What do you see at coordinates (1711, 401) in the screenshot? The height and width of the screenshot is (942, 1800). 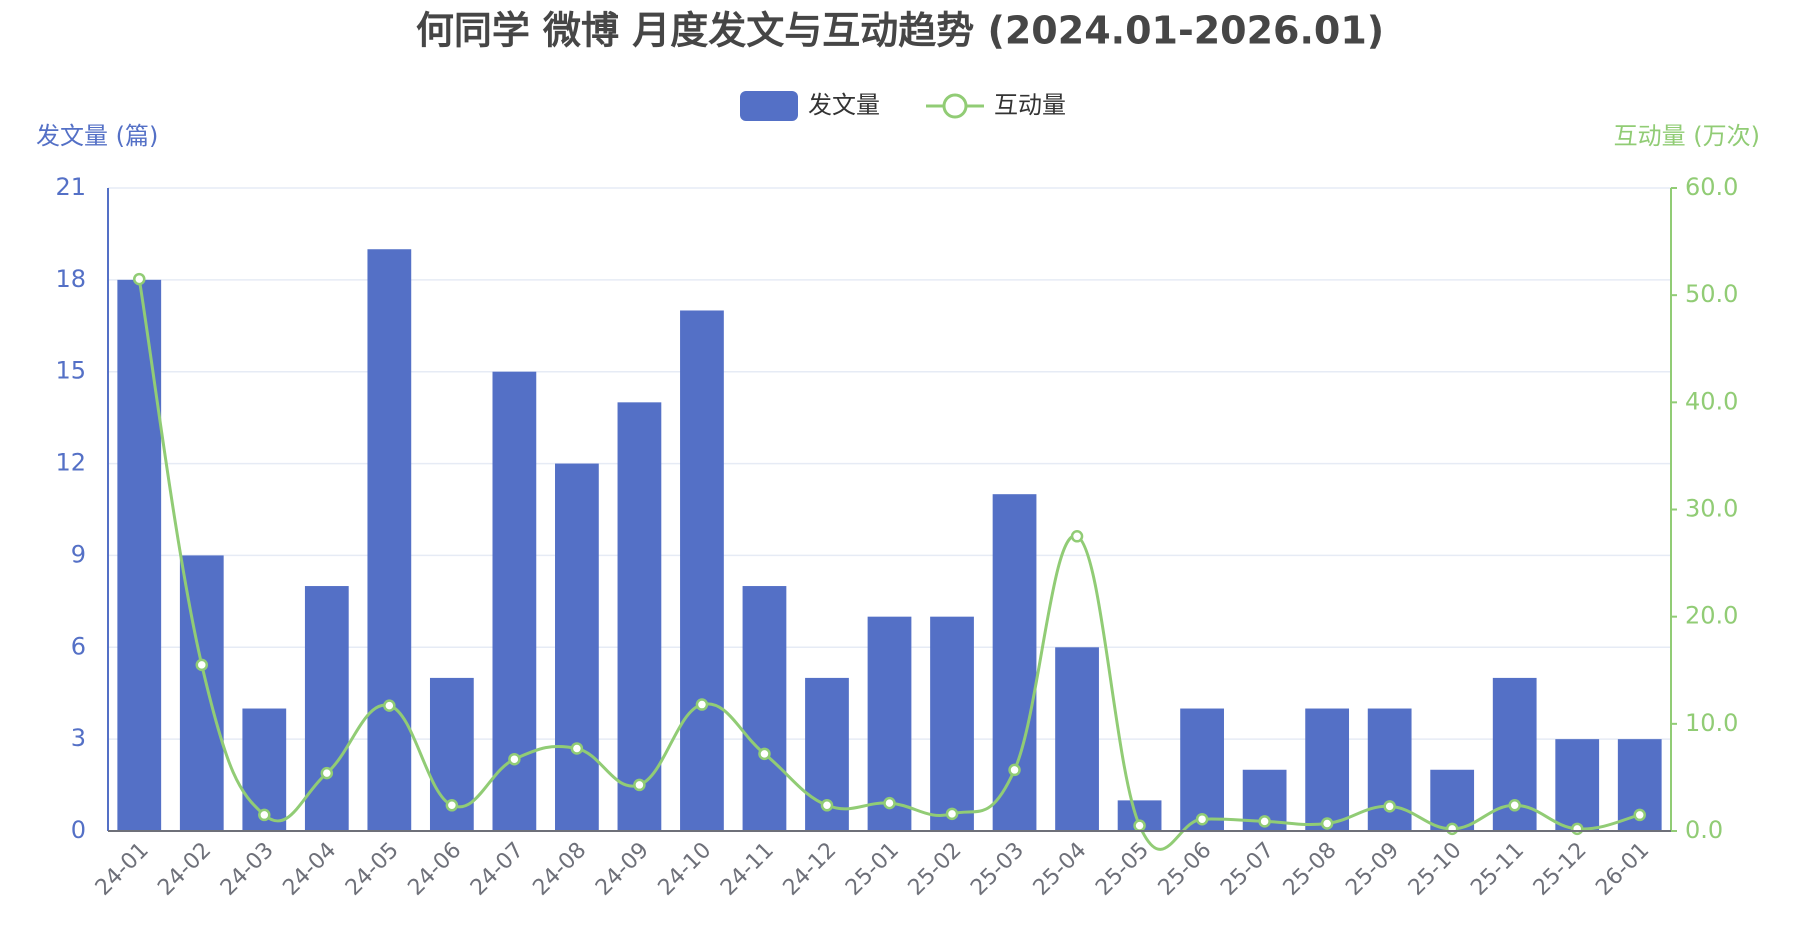 I see `y2-tick-label: 40.0` at bounding box center [1711, 401].